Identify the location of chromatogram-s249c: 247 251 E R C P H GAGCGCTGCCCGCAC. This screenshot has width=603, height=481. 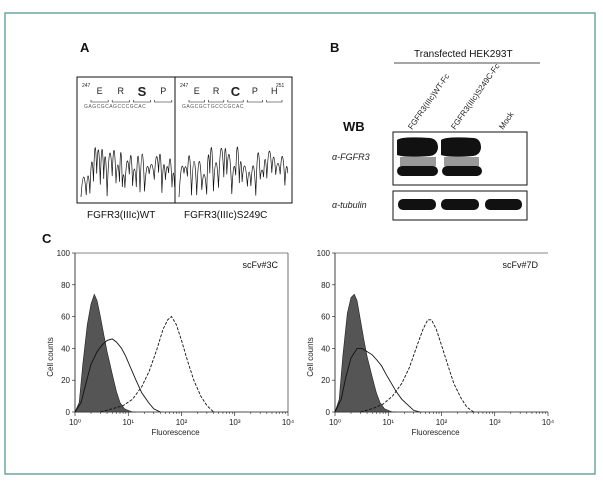
(233, 140).